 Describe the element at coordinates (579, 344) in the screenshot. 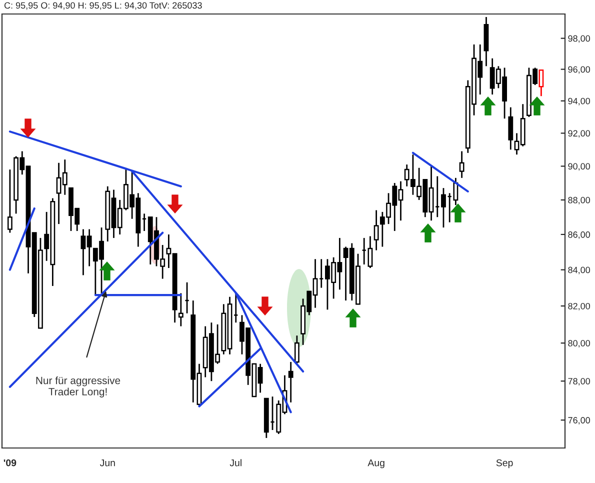

I see `y-tick-label: 80,00` at that location.